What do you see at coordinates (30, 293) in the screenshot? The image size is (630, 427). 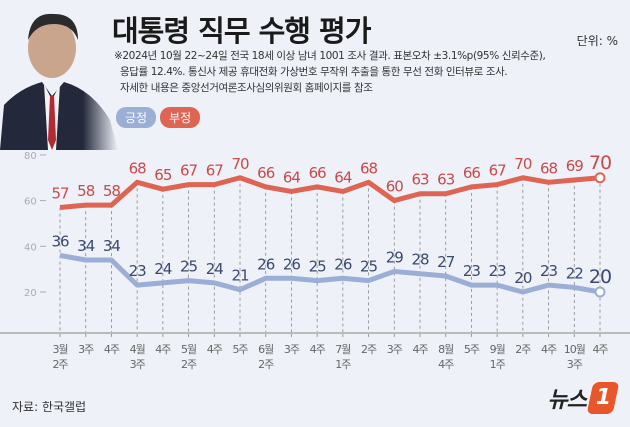 I see `y-tick-label: 20` at bounding box center [30, 293].